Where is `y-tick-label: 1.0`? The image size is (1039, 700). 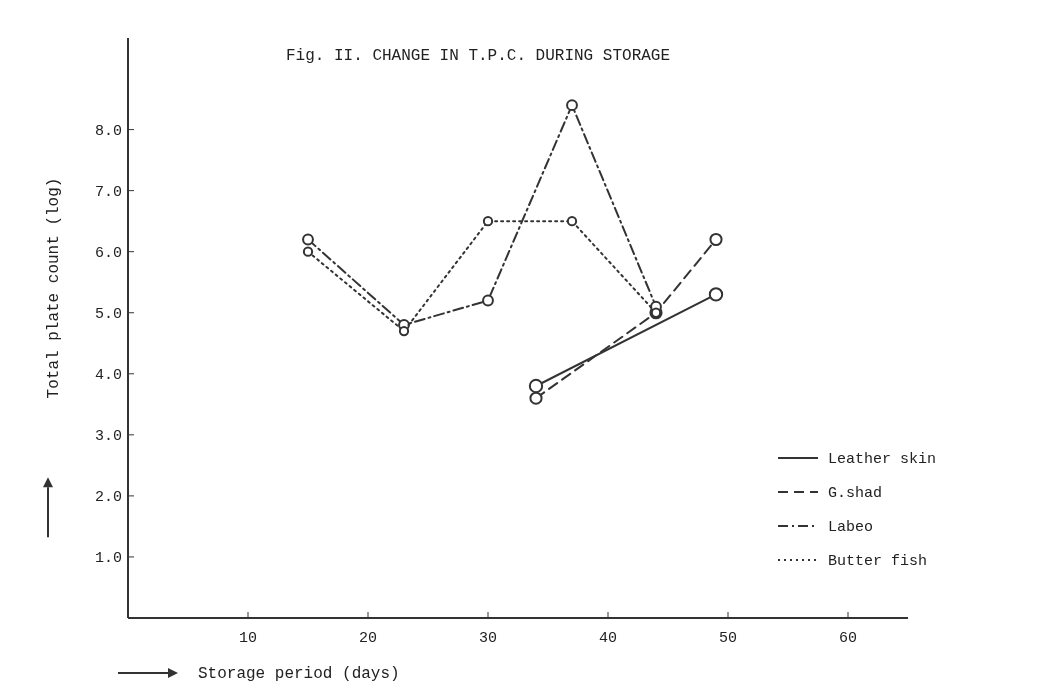
y-tick-label: 1.0 is located at coordinates (108, 558).